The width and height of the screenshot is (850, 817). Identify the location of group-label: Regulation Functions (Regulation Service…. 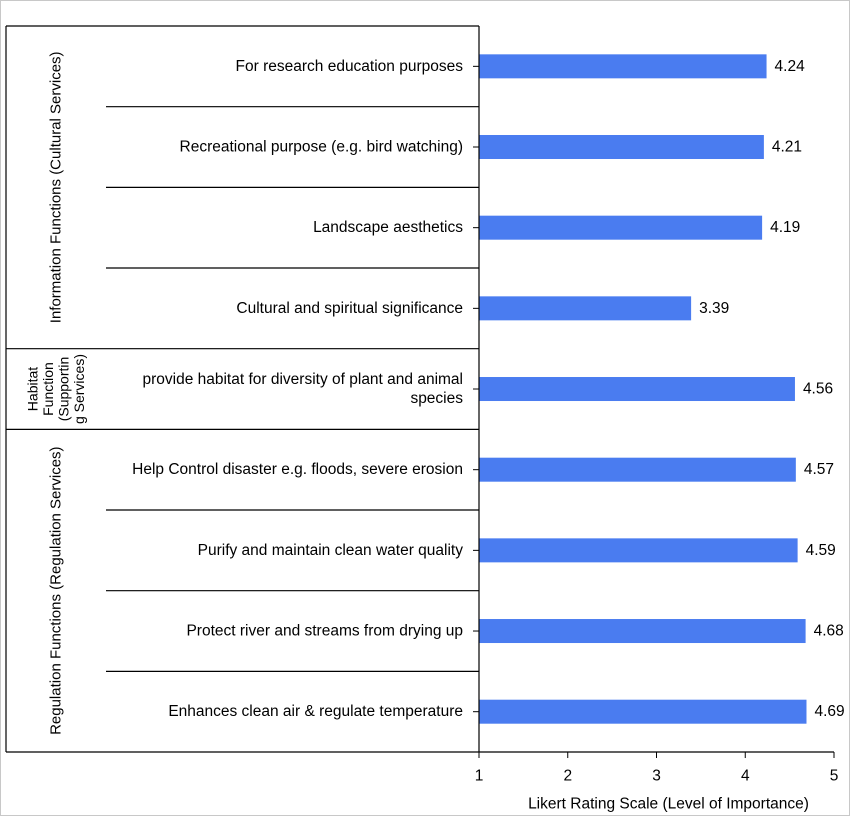
(56, 590).